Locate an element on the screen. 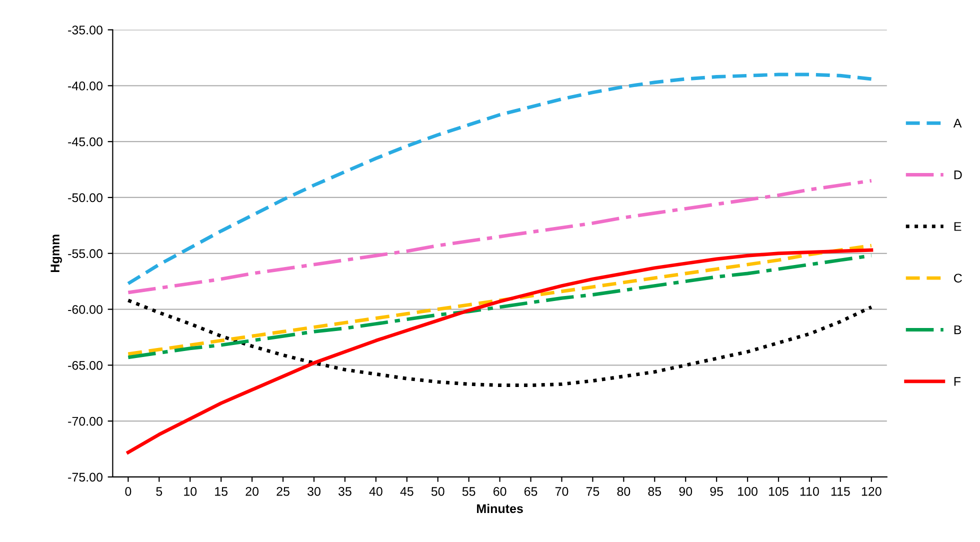 This screenshot has width=980, height=542. x-tick-label: 90 is located at coordinates (685, 491).